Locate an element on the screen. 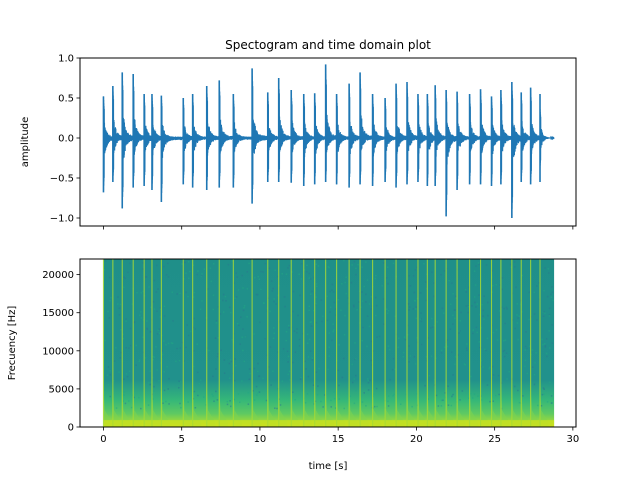 This screenshot has height=485, width=640. top-y-ticks: 1.0 0.5 0.0 −0.5 −1.0 is located at coordinates (65, 139).